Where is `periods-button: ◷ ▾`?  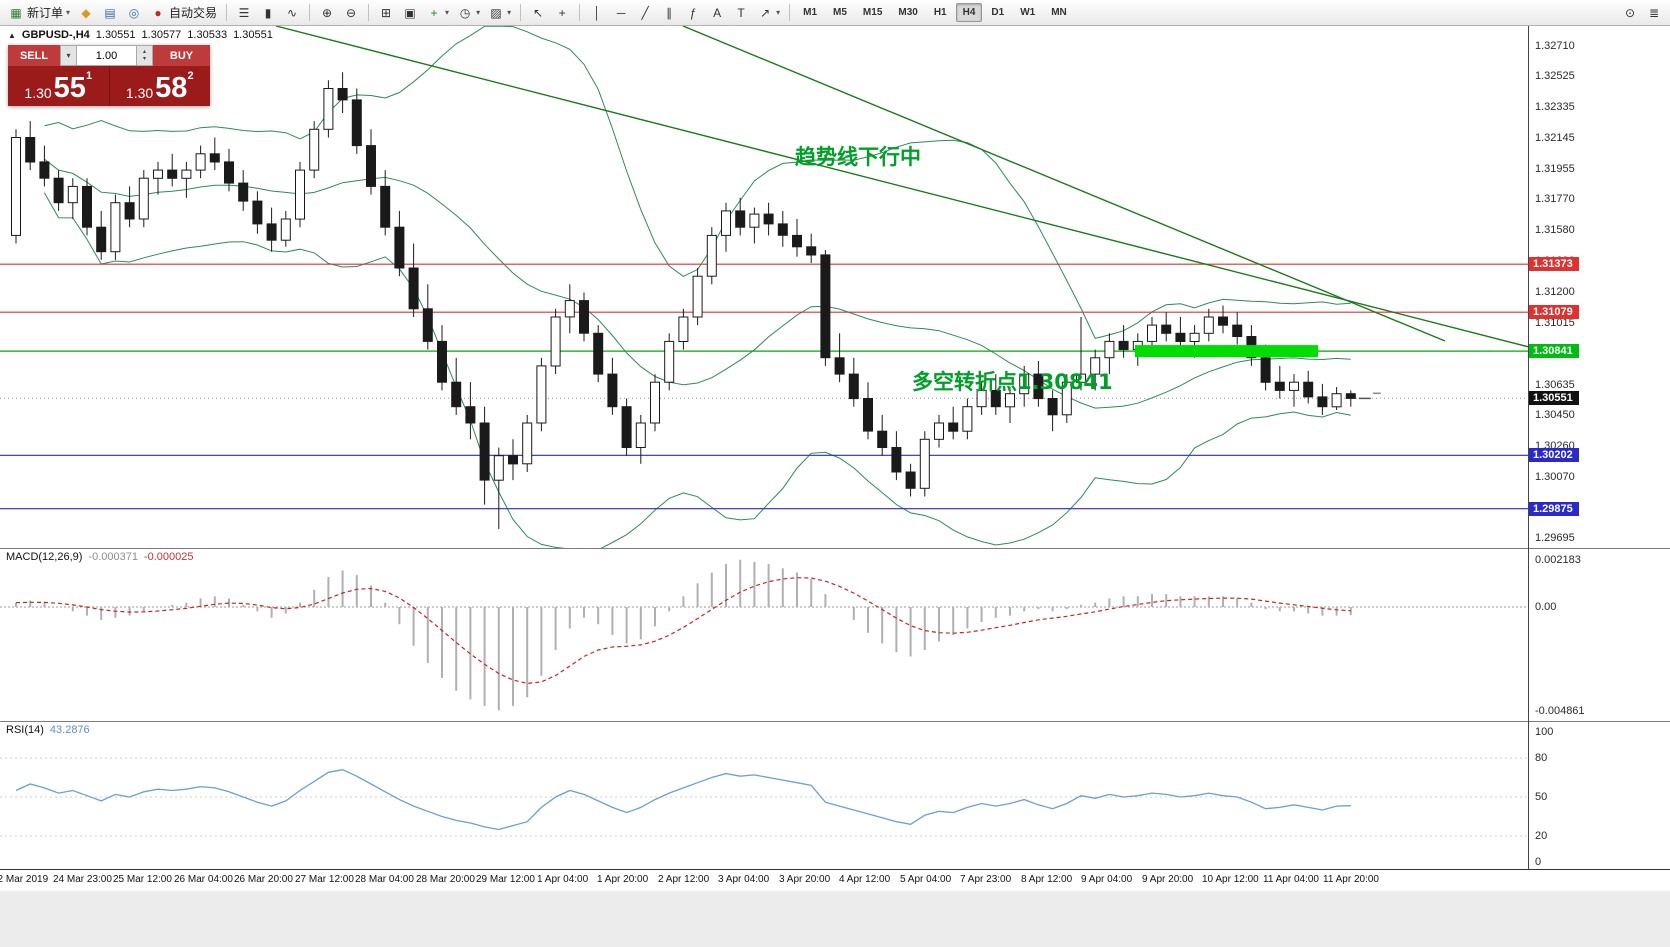
periods-button: ◷ ▾ is located at coordinates (468, 13).